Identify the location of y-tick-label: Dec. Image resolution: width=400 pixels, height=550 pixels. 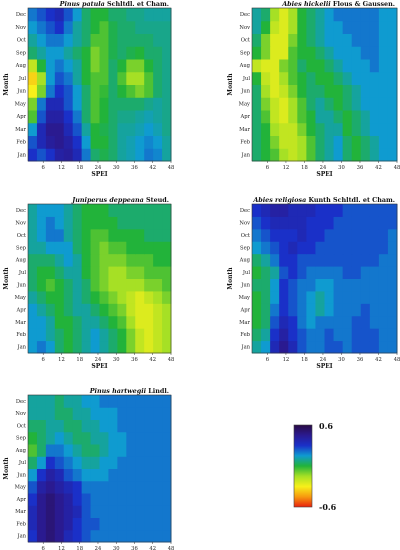
(21, 211).